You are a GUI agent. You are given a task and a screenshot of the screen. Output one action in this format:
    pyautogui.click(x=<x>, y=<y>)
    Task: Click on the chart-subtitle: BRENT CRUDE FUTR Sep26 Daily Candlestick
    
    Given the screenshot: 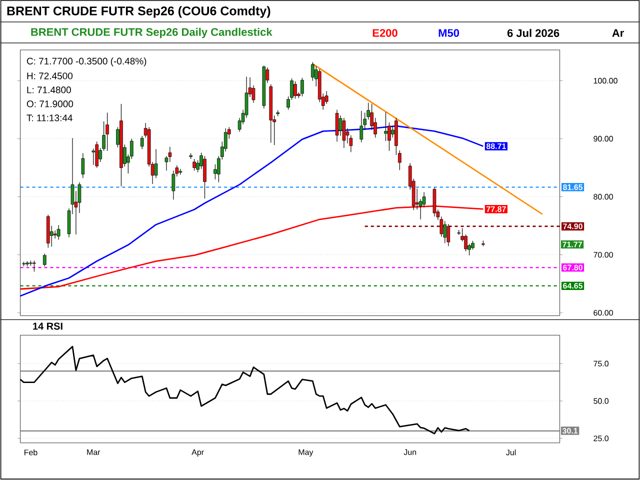 What is the action you would take?
    pyautogui.click(x=151, y=33)
    